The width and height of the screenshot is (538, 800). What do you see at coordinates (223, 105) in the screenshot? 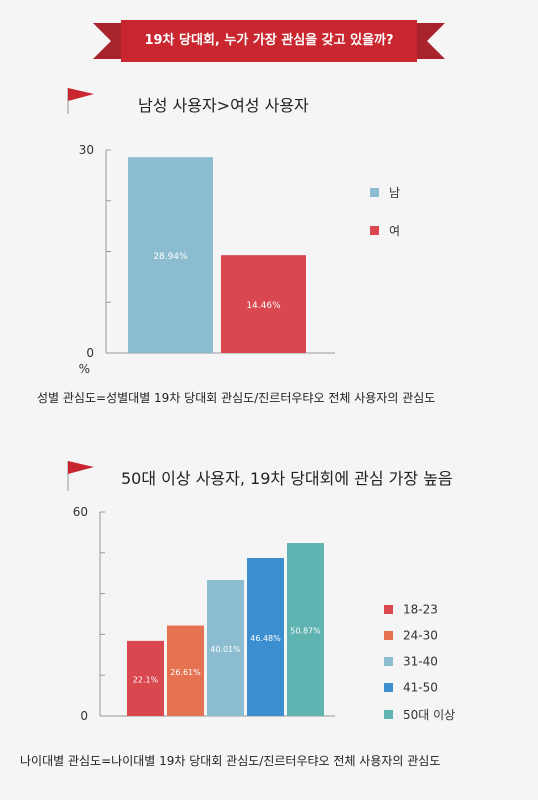
I see `section-title-gender: 남성 사용자>여성 사용자` at bounding box center [223, 105].